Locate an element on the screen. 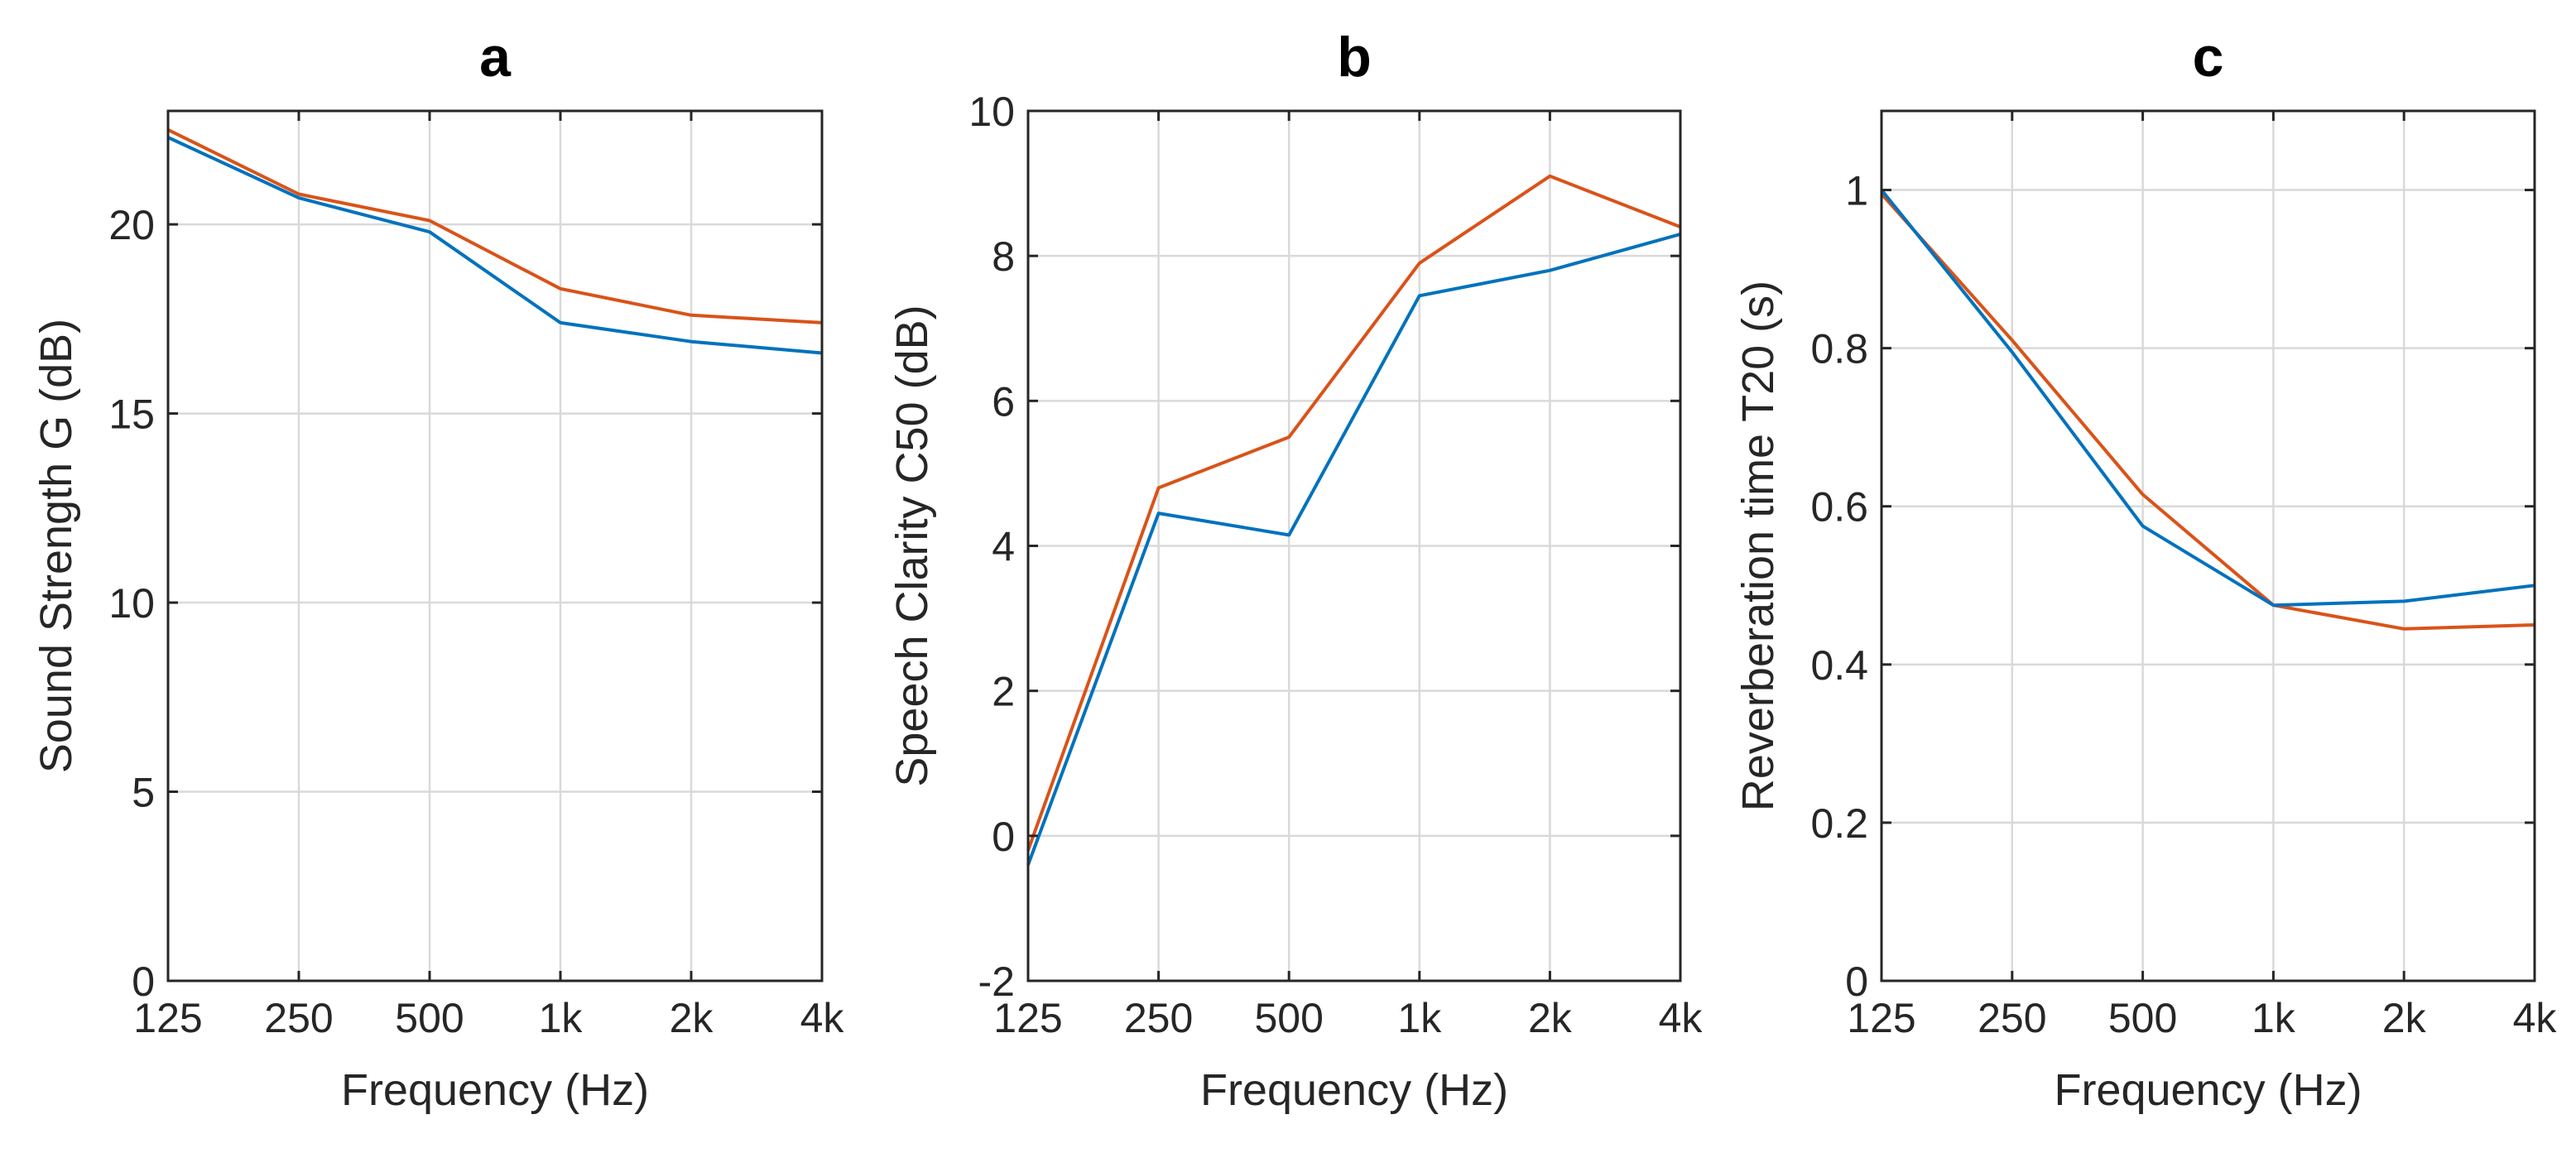 Image resolution: width=2576 pixels, height=1153 pixels. y-axis-label: Sound Strength G (dB) is located at coordinates (56, 546).